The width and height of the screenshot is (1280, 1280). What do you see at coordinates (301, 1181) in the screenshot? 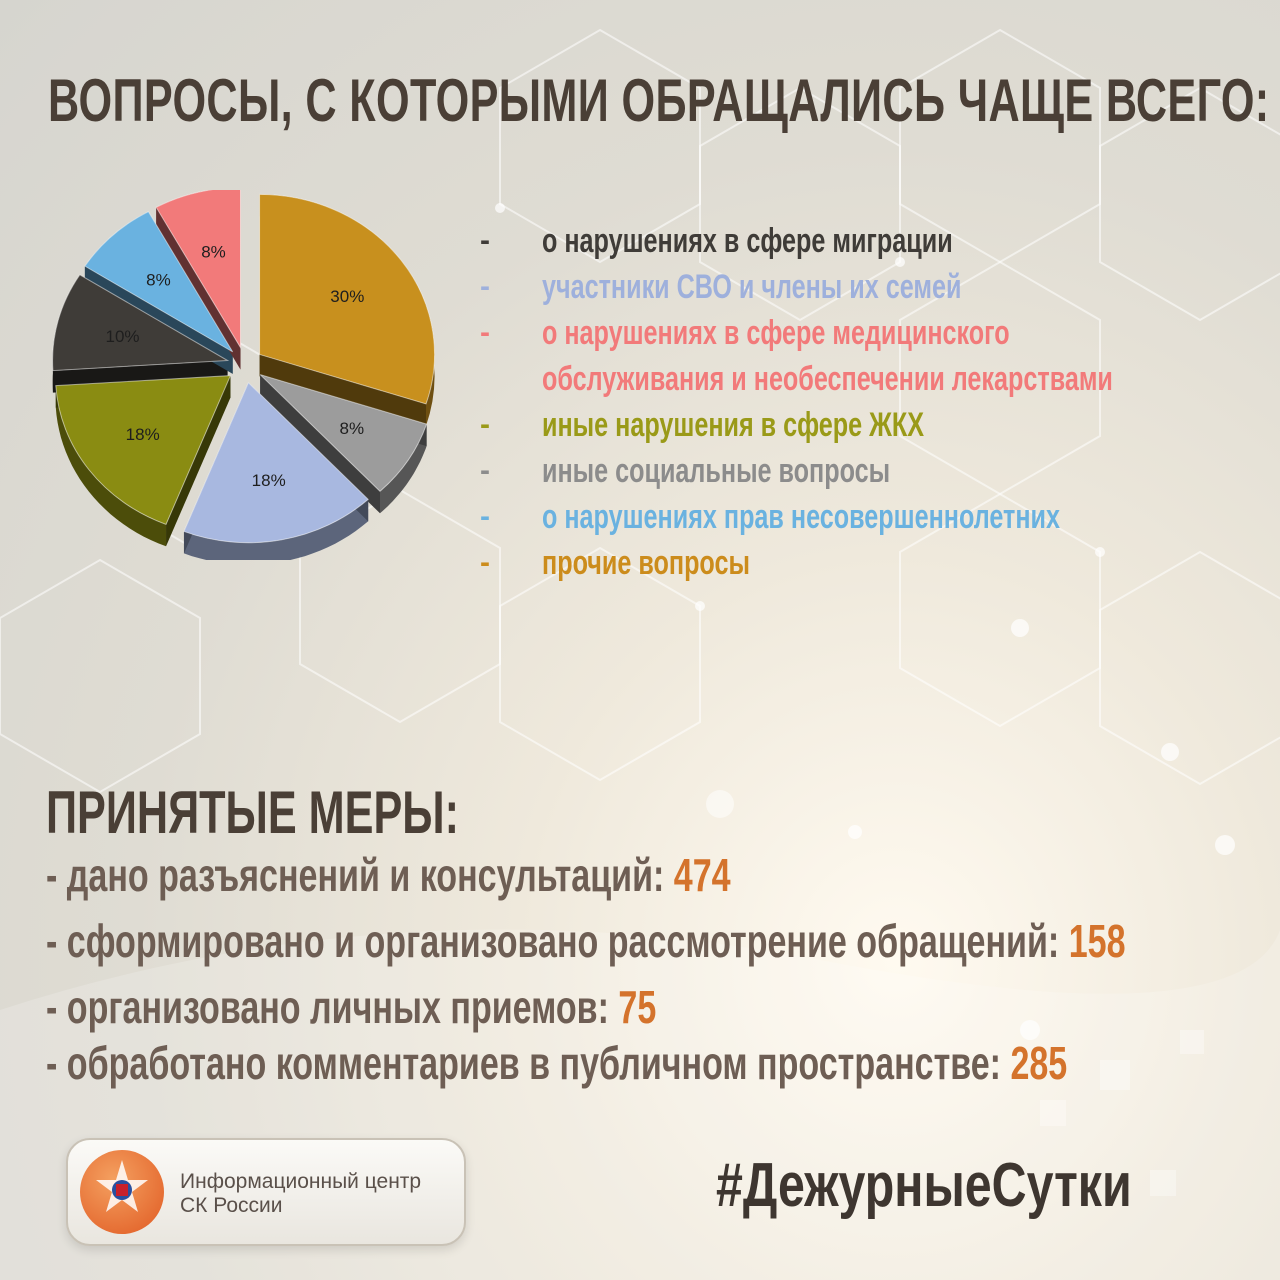
I see `logo-line-1: Информационный центр` at bounding box center [301, 1181].